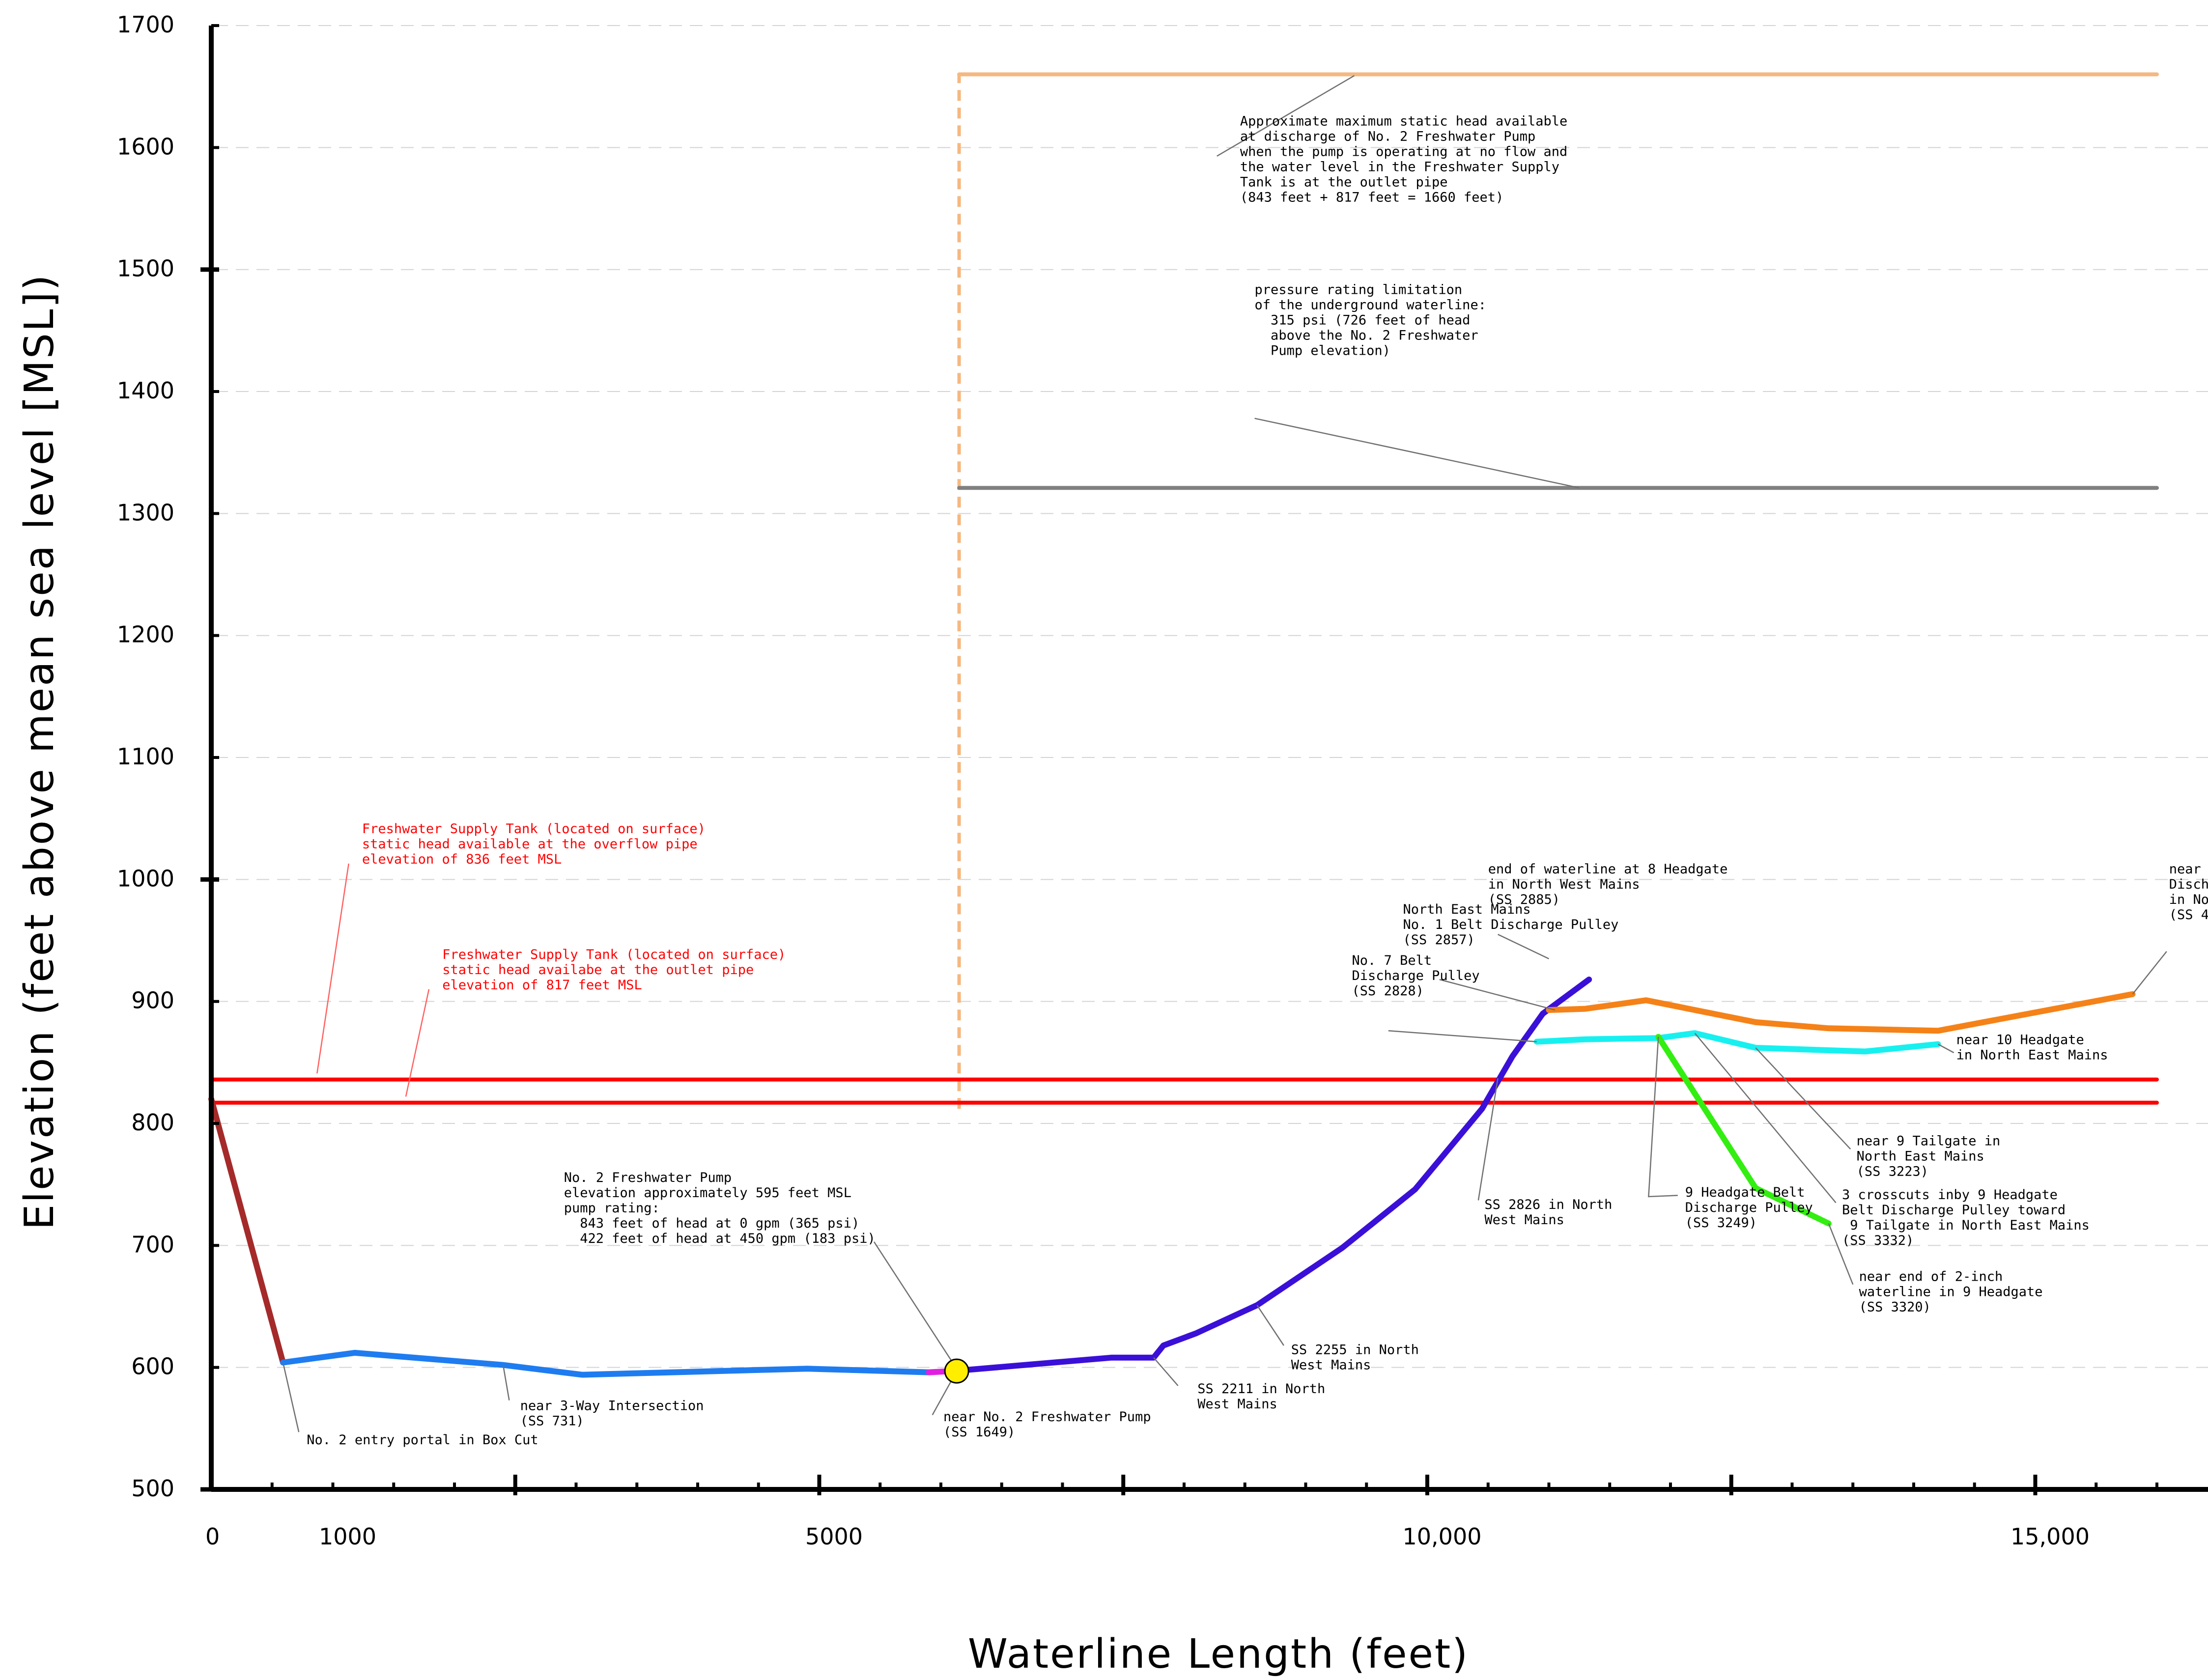 This screenshot has width=2208, height=1680. I want to click on pump-marker, so click(957, 1371).